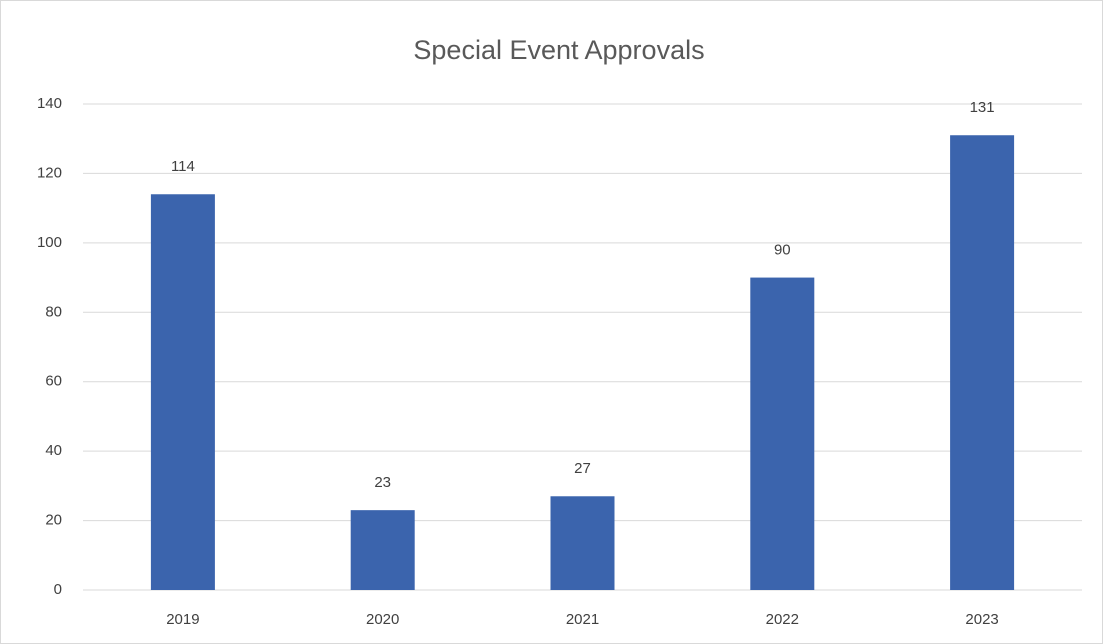 This screenshot has width=1103, height=644. I want to click on x-tick-label: 2019, so click(182, 619).